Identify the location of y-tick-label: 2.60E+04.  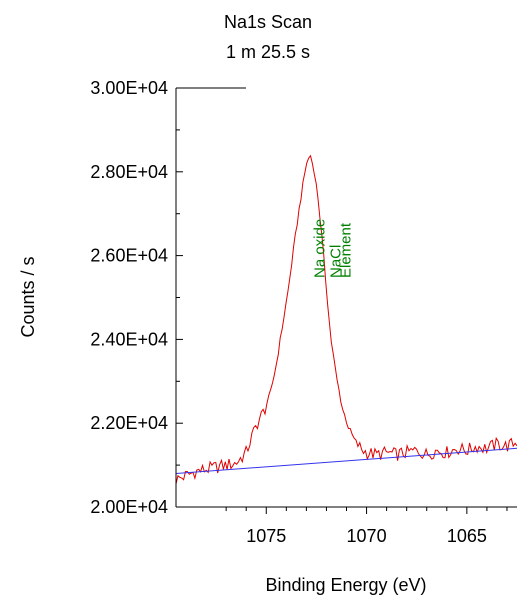
(129, 256).